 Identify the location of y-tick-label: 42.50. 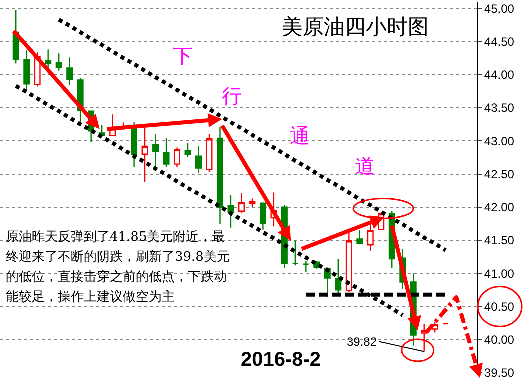
(499, 174).